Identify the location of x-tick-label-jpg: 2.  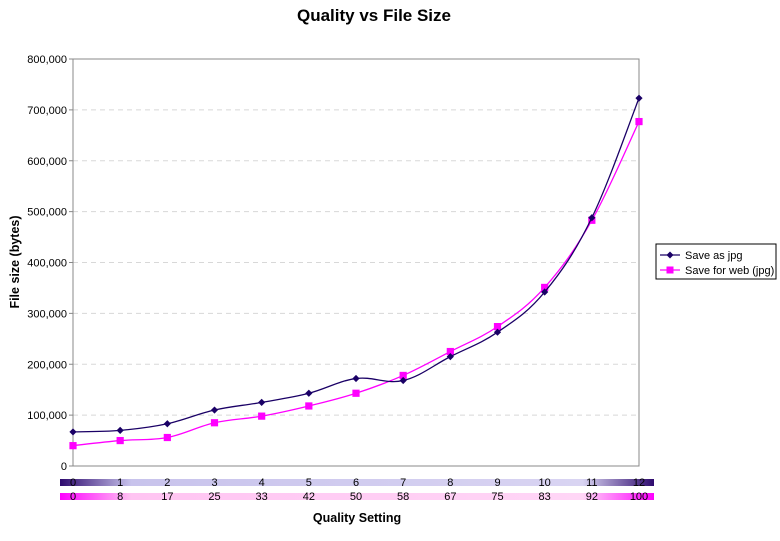
(167, 483).